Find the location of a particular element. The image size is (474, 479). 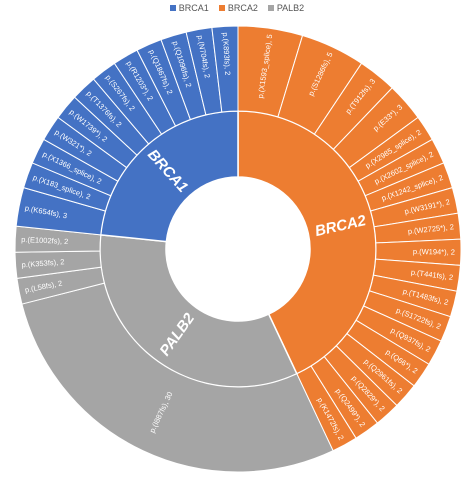

mutation-label: p.(K353fs), 2 is located at coordinates (42, 263).